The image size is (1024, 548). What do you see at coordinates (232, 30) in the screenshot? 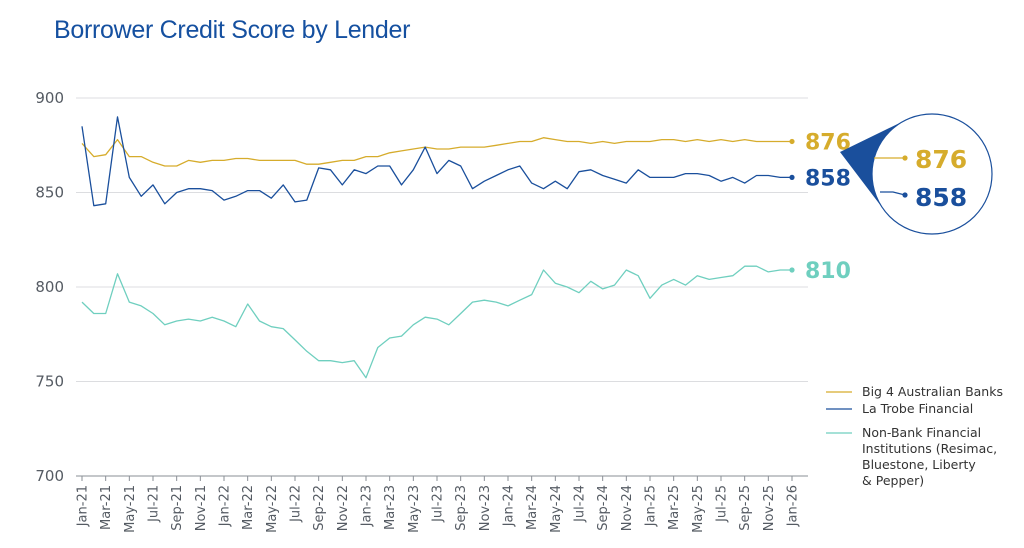
I see `chart-title: Borrower Credit Score by Lender` at bounding box center [232, 30].